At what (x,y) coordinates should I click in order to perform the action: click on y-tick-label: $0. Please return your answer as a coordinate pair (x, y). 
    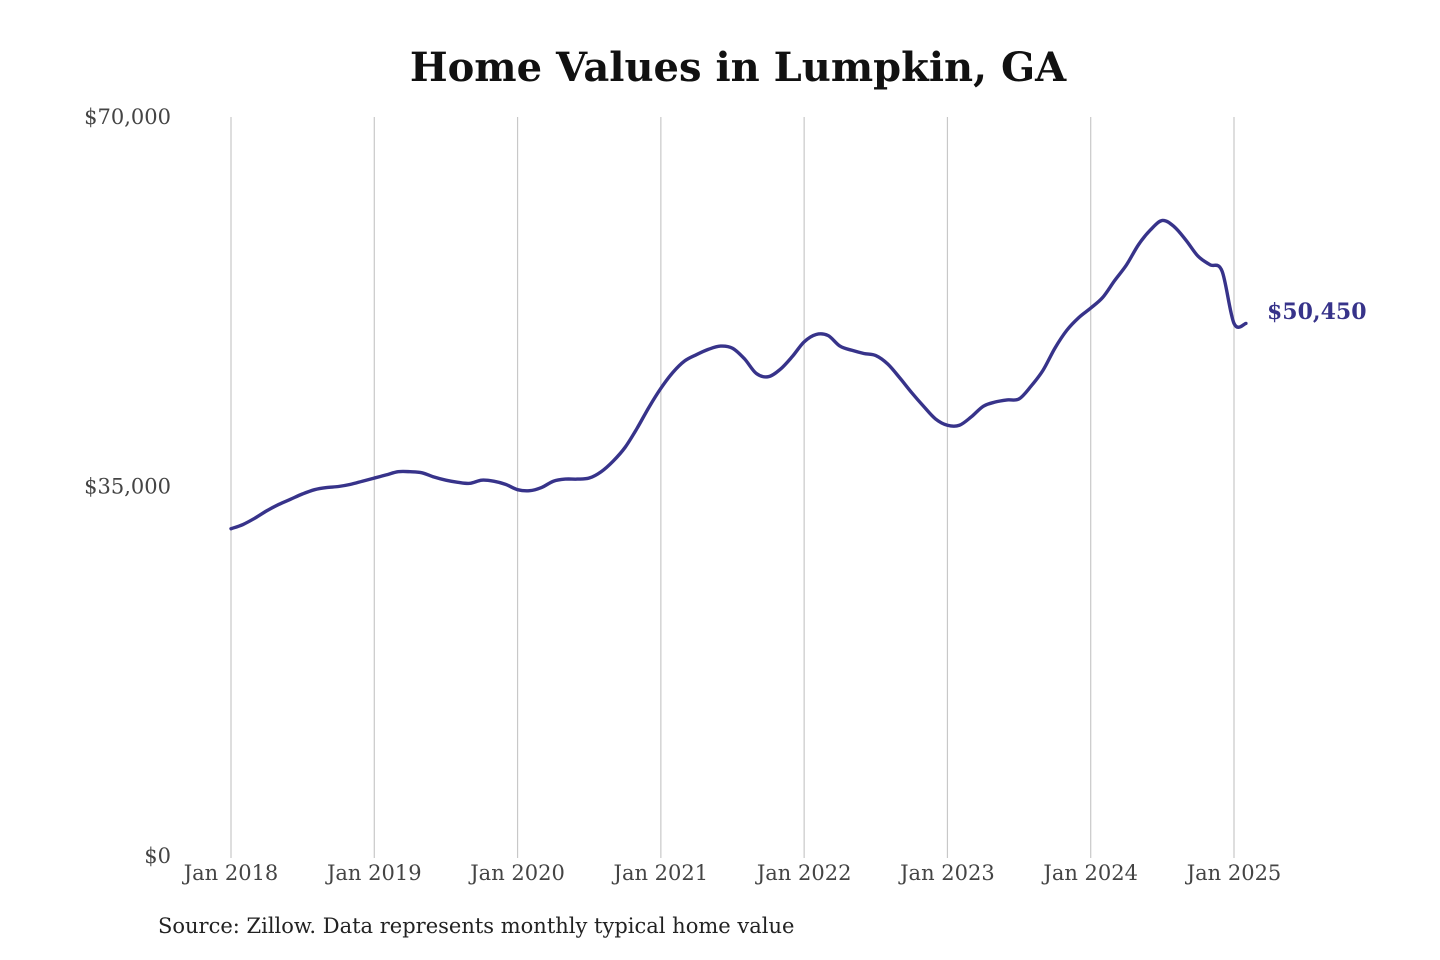
    Looking at the image, I should click on (157, 856).